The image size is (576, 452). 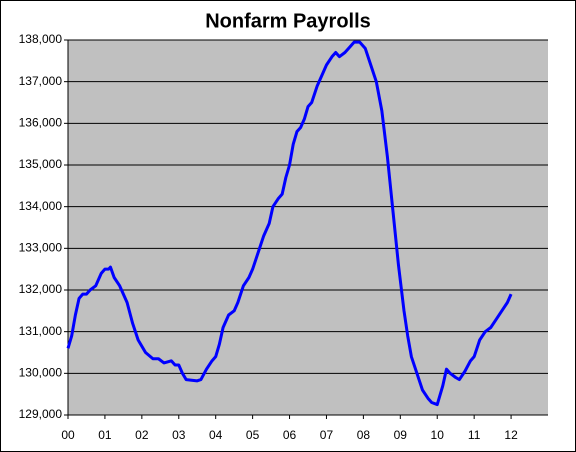 I want to click on x-tick-label: 02, so click(x=142, y=435).